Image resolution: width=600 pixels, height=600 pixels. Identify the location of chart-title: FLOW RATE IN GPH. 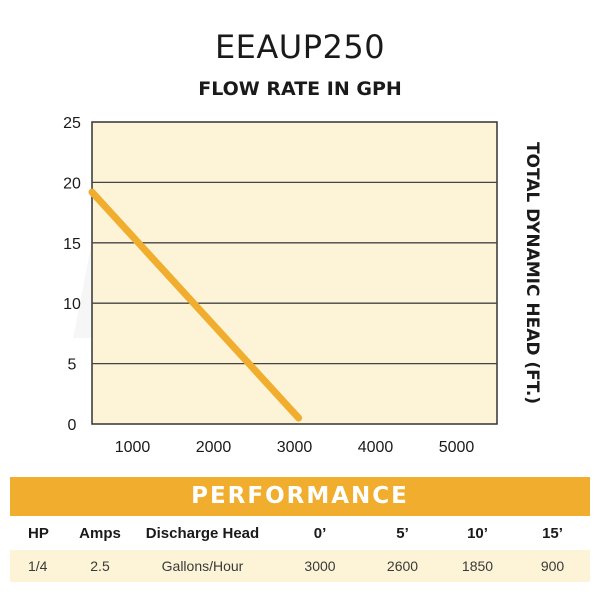
(300, 89).